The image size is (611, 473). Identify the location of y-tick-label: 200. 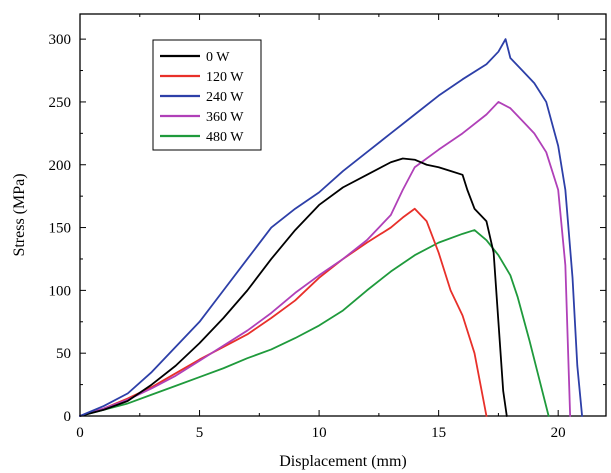
(60, 166).